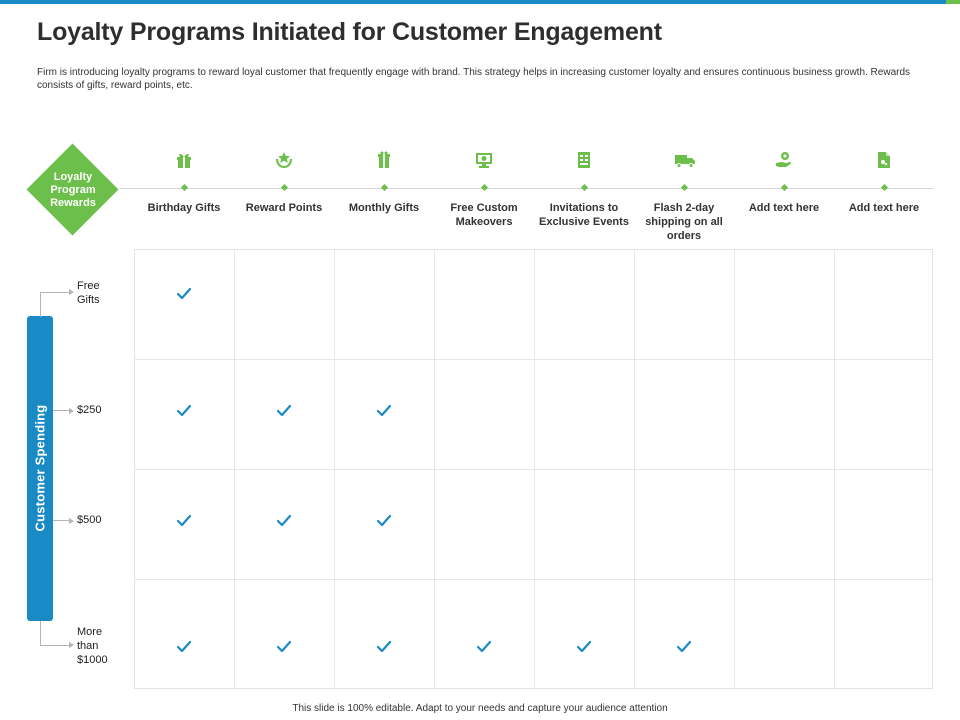 This screenshot has width=960, height=720. What do you see at coordinates (71, 292) in the screenshot?
I see `arrow-head-top` at bounding box center [71, 292].